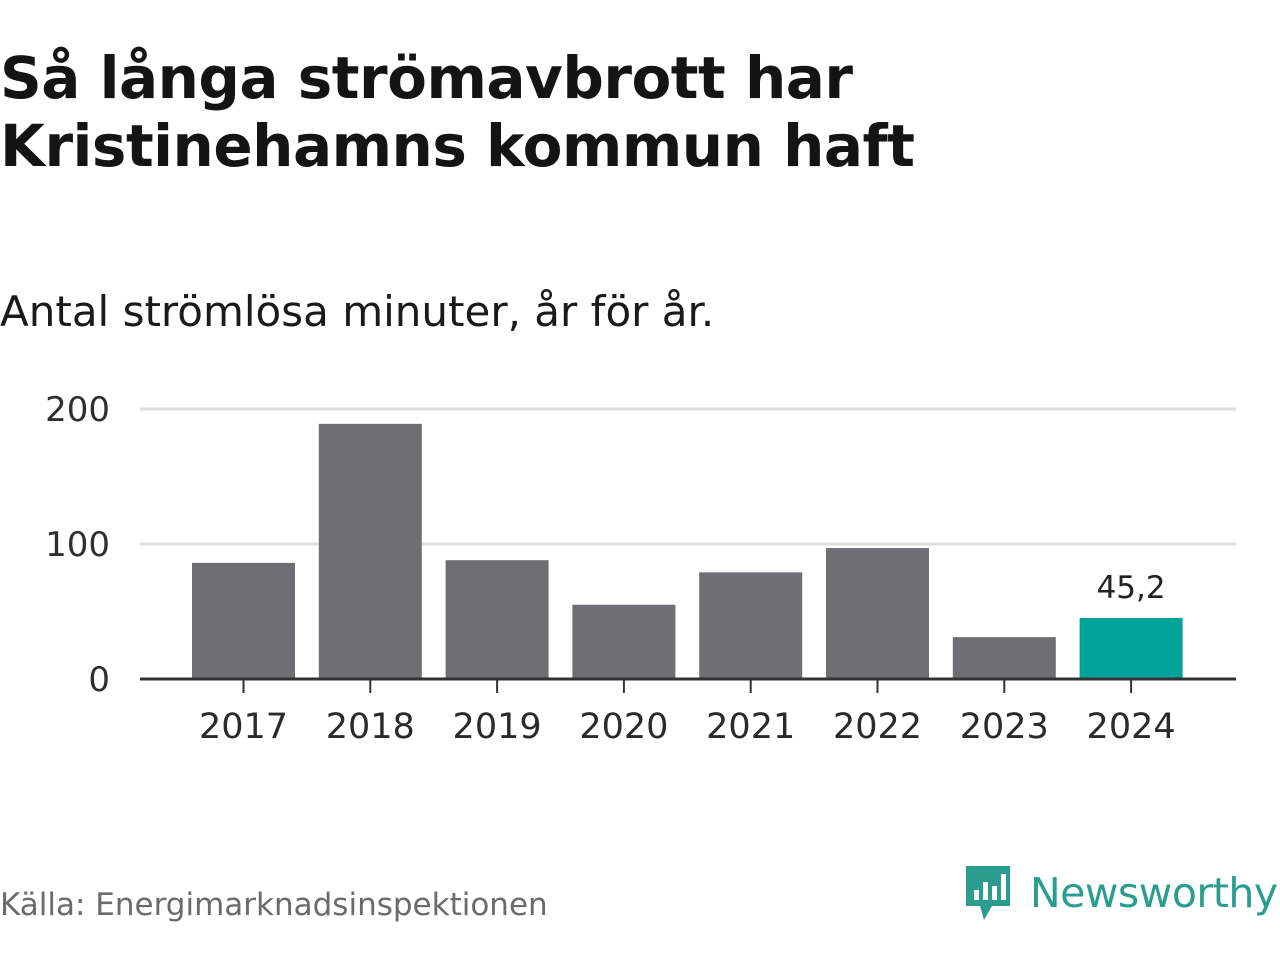 The width and height of the screenshot is (1280, 960). Describe the element at coordinates (623, 727) in the screenshot. I see `x-tick-label: 2020` at that location.